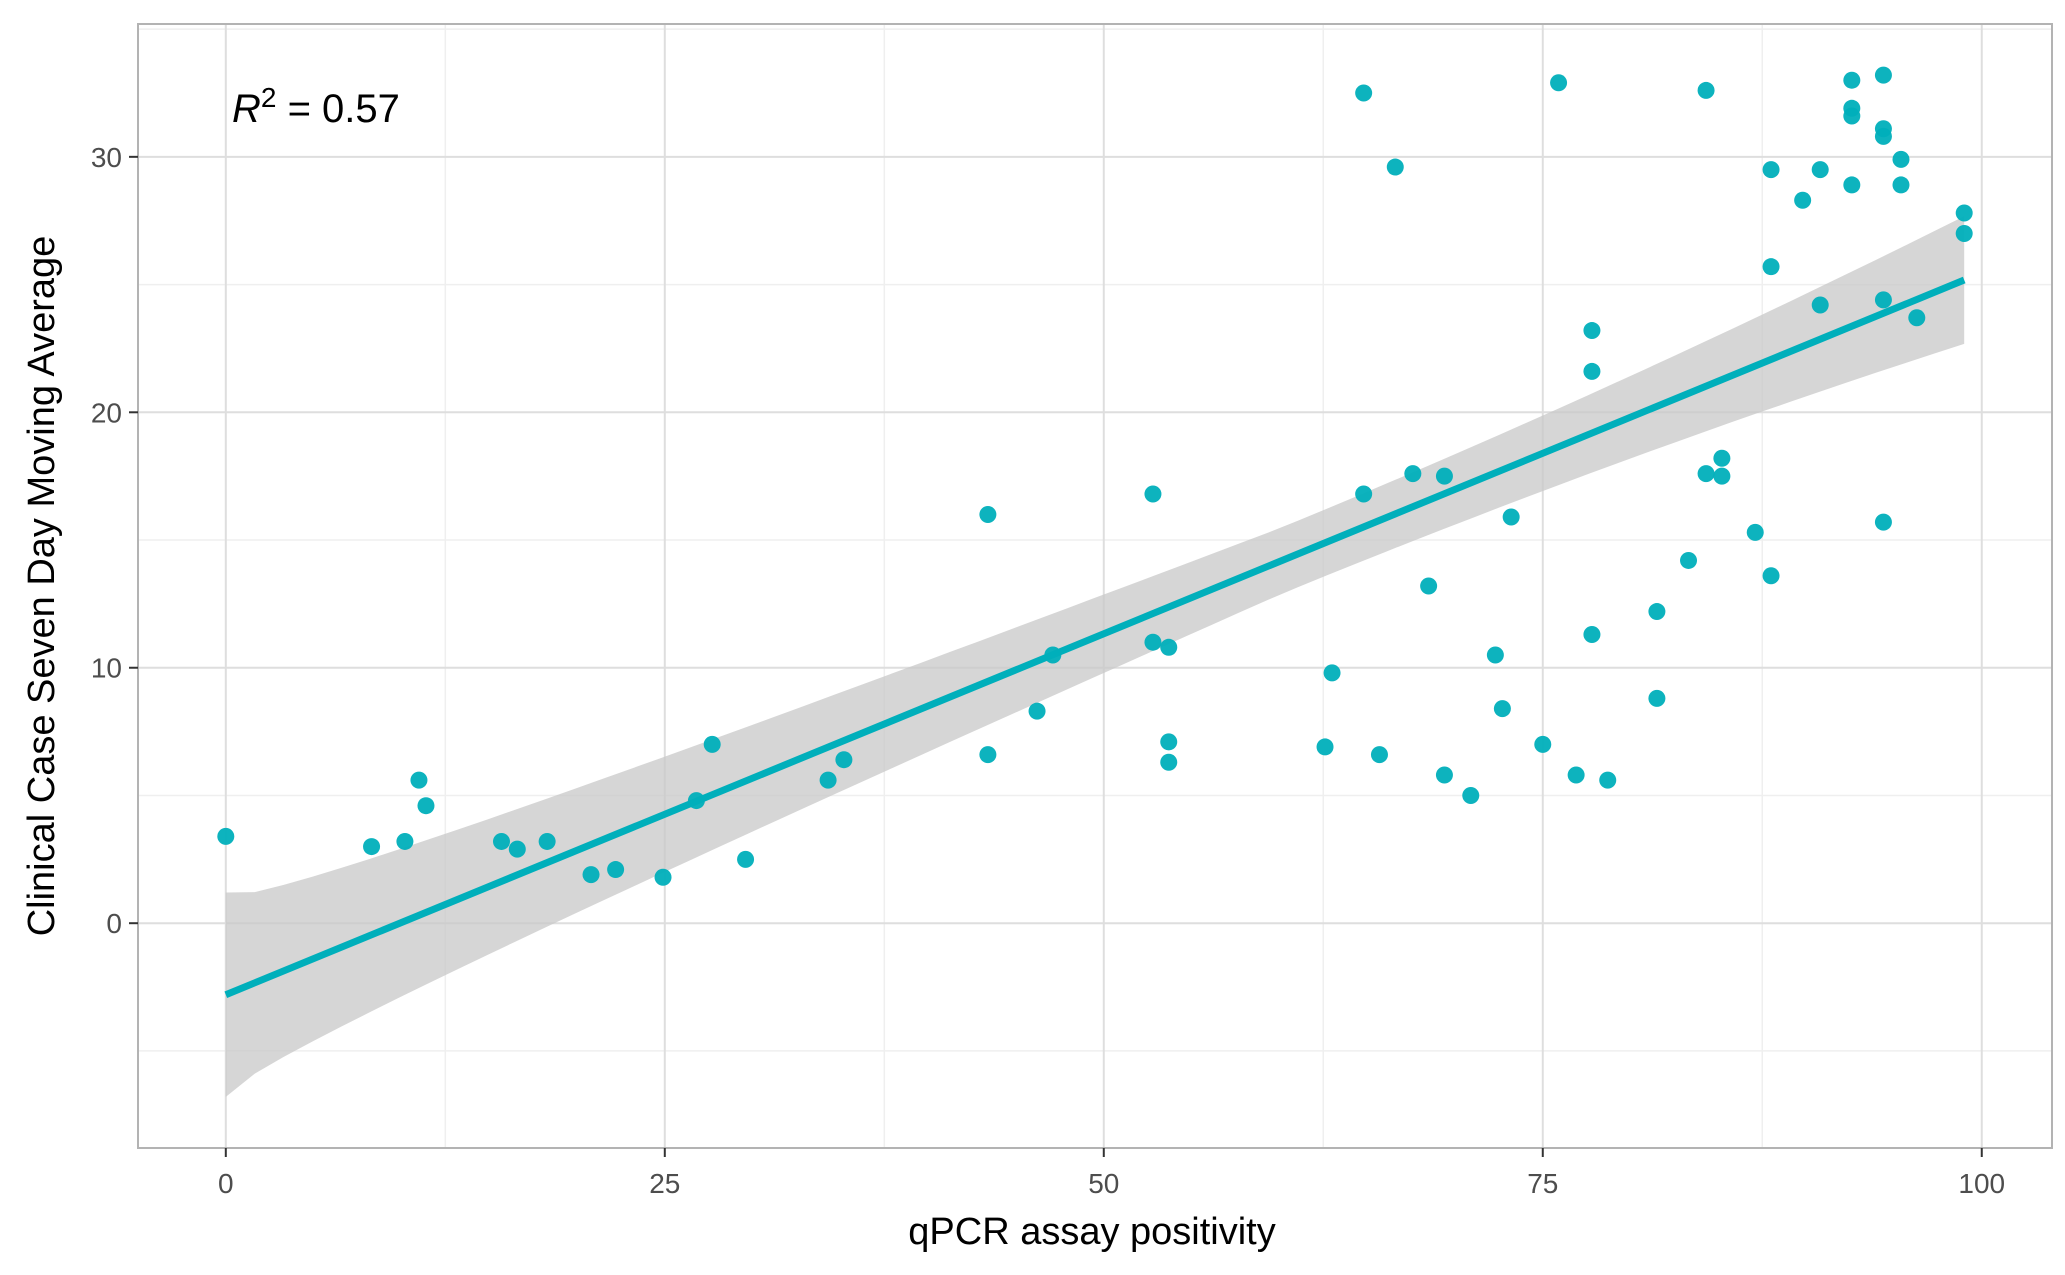 The height and width of the screenshot is (1275, 2065). I want to click on x-tick-label: 50, so click(1103, 1183).